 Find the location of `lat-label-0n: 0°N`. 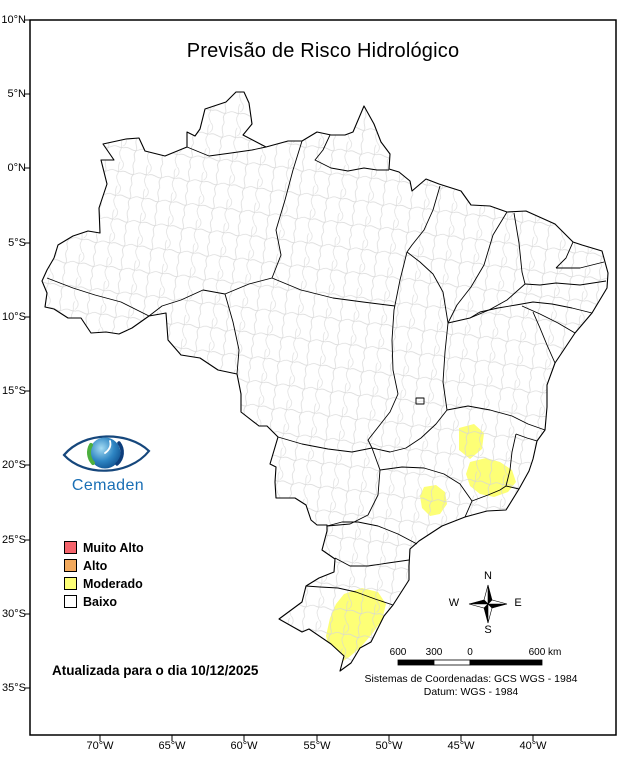

lat-label-0n: 0°N is located at coordinates (16, 168).